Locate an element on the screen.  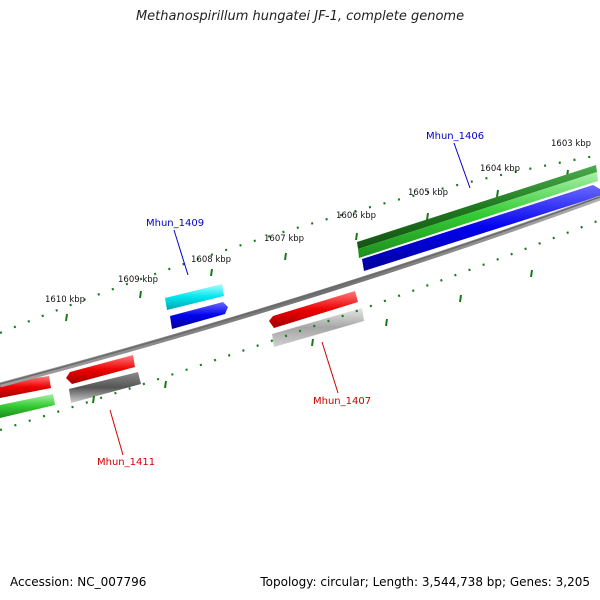
tick-label: 1606 kbp is located at coordinates (356, 216).